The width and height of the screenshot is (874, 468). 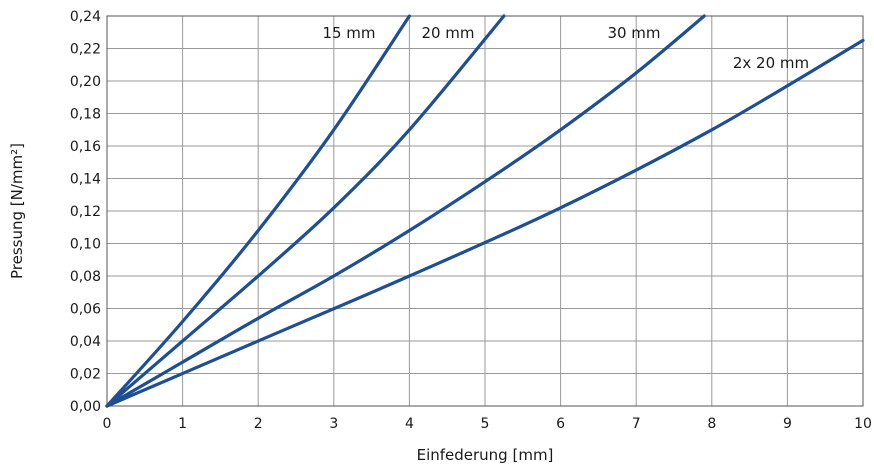 What do you see at coordinates (863, 424) in the screenshot?
I see `x-tick-label: 10` at bounding box center [863, 424].